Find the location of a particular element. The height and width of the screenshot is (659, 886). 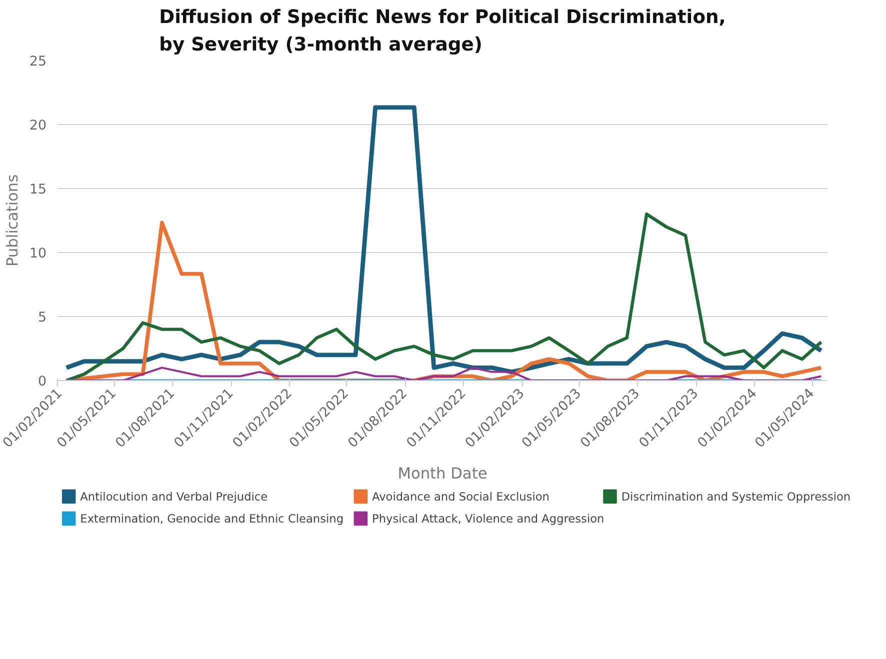

y-tick-label: 20 is located at coordinates (38, 126).